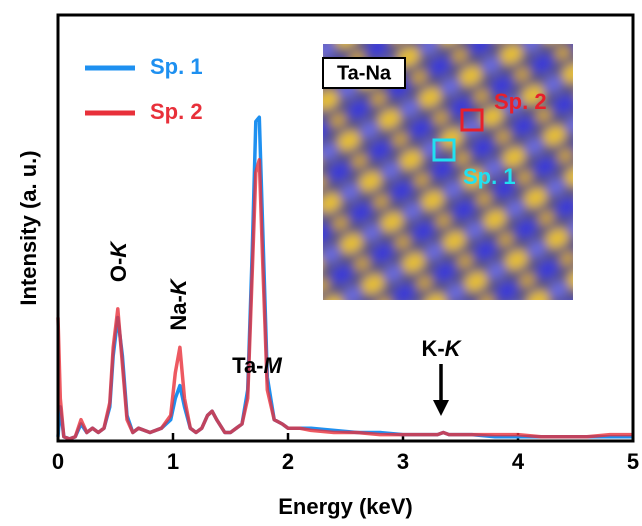 The width and height of the screenshot is (642, 526). I want to click on peak-label: Ta-M, so click(257, 365).